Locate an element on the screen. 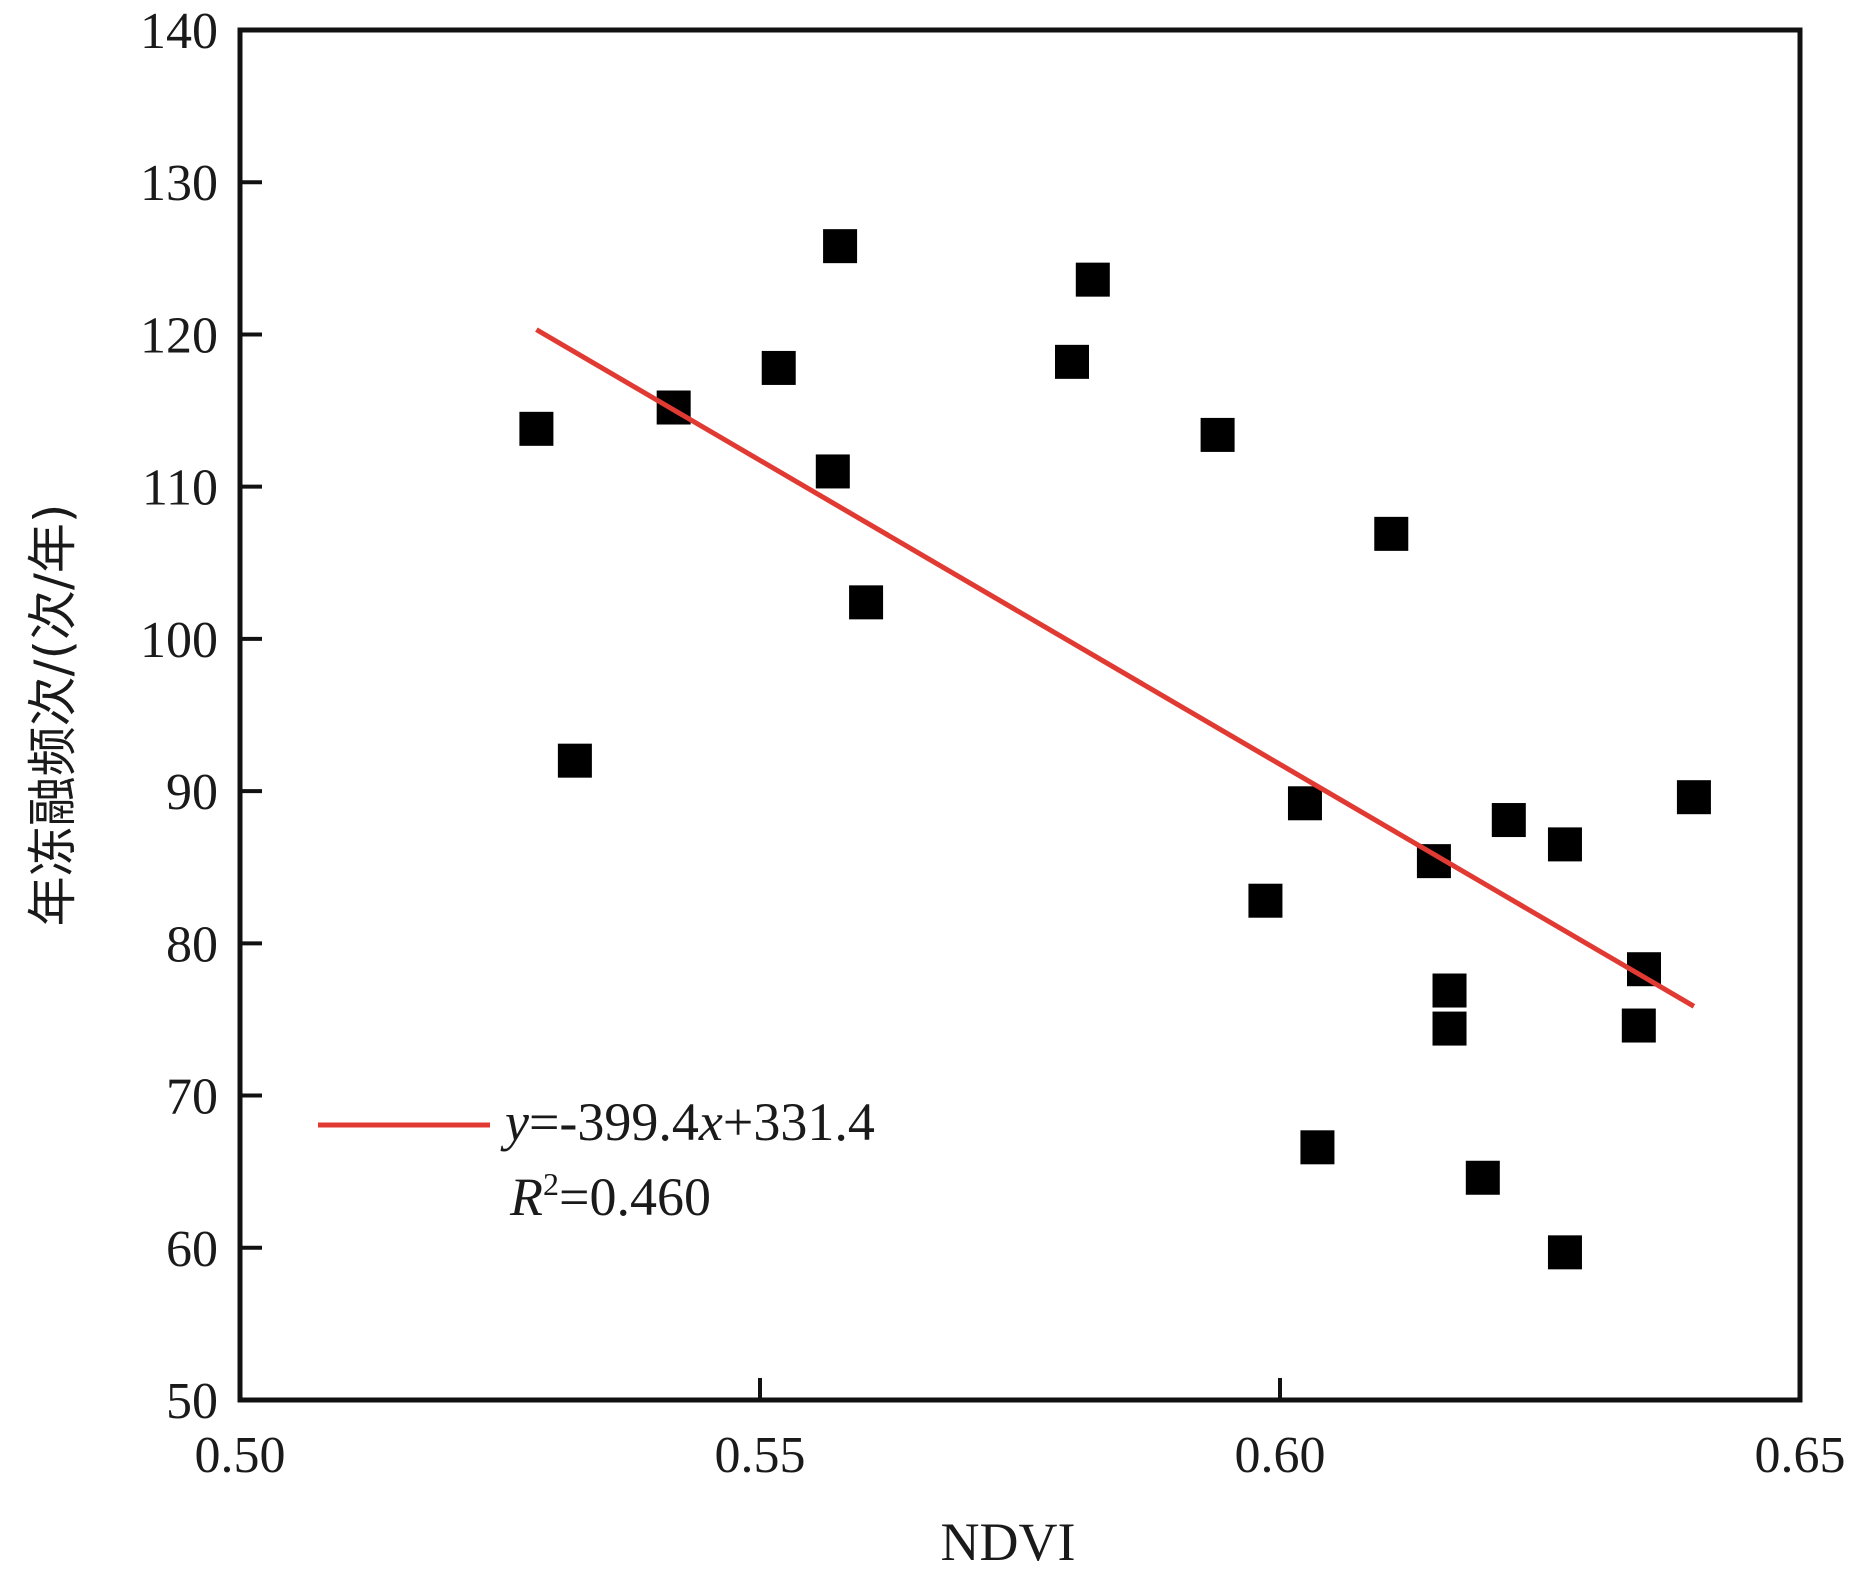  r2-r: R is located at coordinates (526, 1197).